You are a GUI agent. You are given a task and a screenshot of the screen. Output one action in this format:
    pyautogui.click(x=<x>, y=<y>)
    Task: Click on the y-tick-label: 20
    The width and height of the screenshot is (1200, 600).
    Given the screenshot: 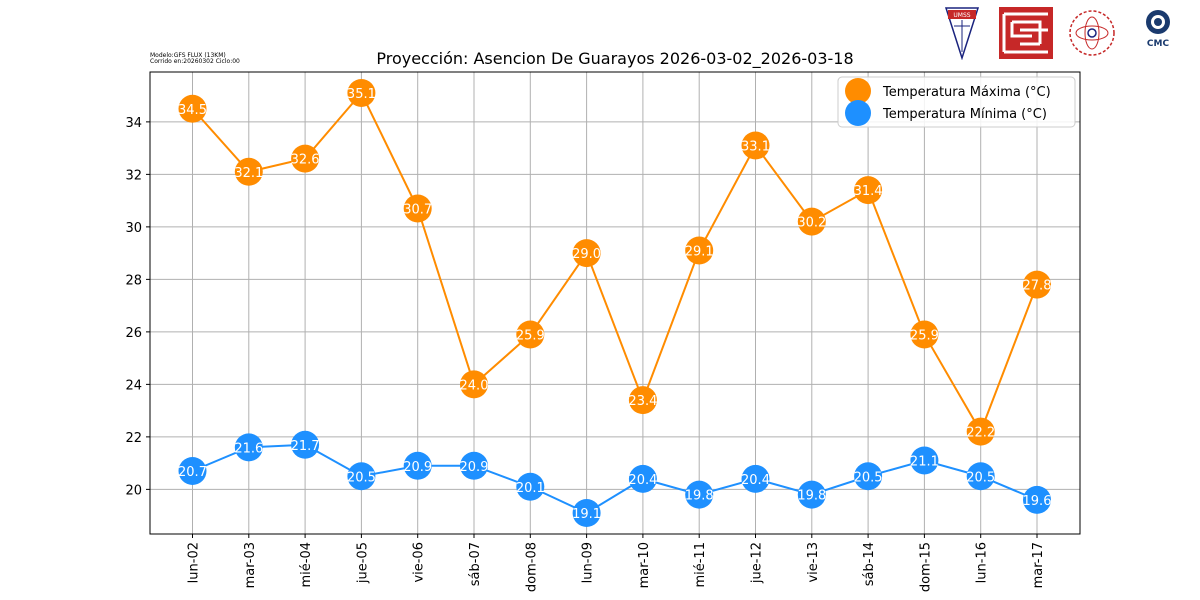 What is the action you would take?
    pyautogui.click(x=133, y=490)
    